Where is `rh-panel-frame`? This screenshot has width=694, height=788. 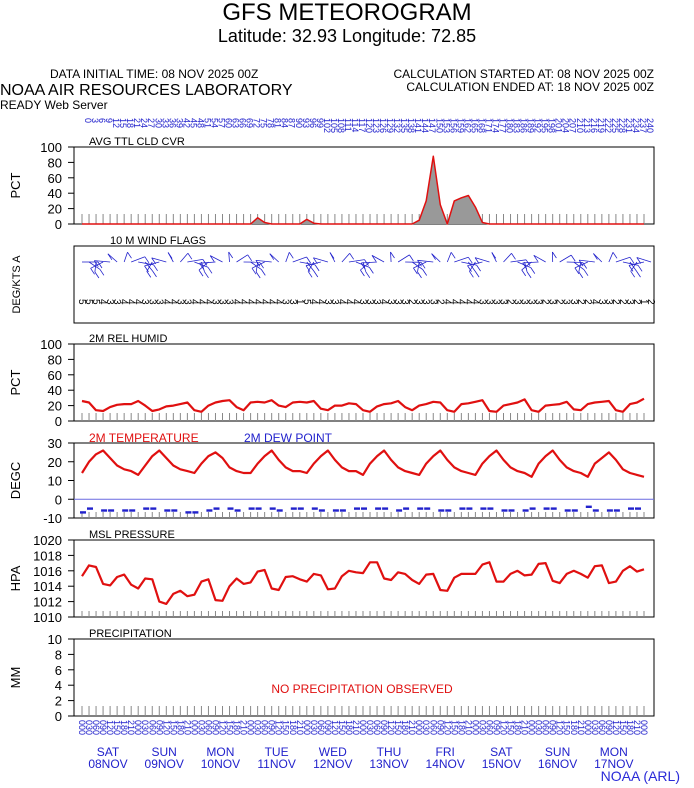 rh-panel-frame is located at coordinates (364, 382).